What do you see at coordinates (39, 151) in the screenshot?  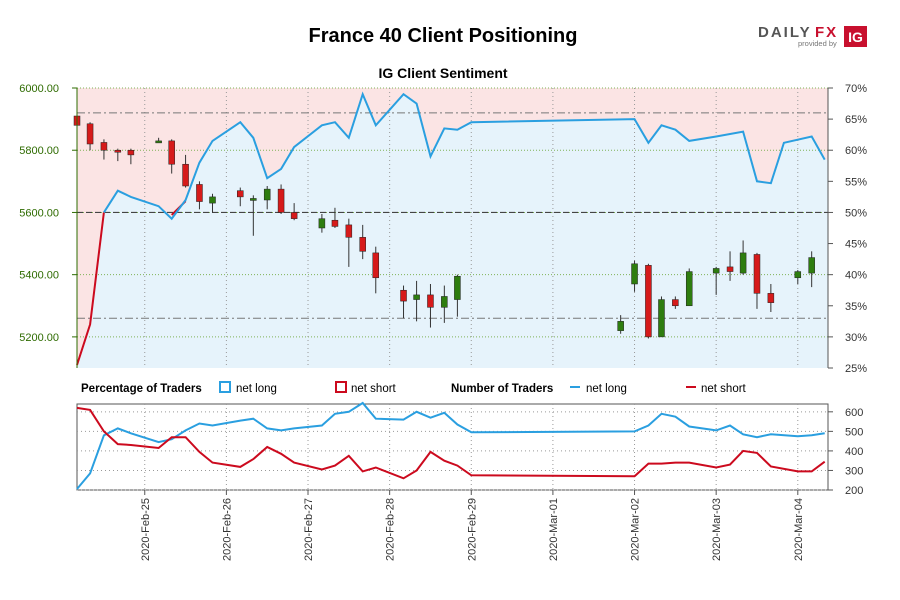 I see `price-tick-label: 5800.00` at bounding box center [39, 151].